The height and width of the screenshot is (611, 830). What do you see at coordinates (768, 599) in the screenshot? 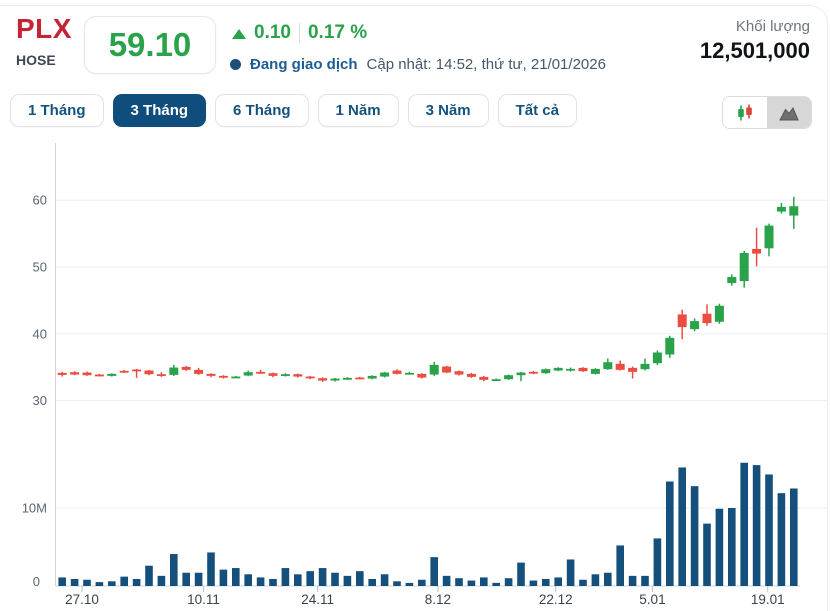
I see `x-axis-label: 19.01` at bounding box center [768, 599].